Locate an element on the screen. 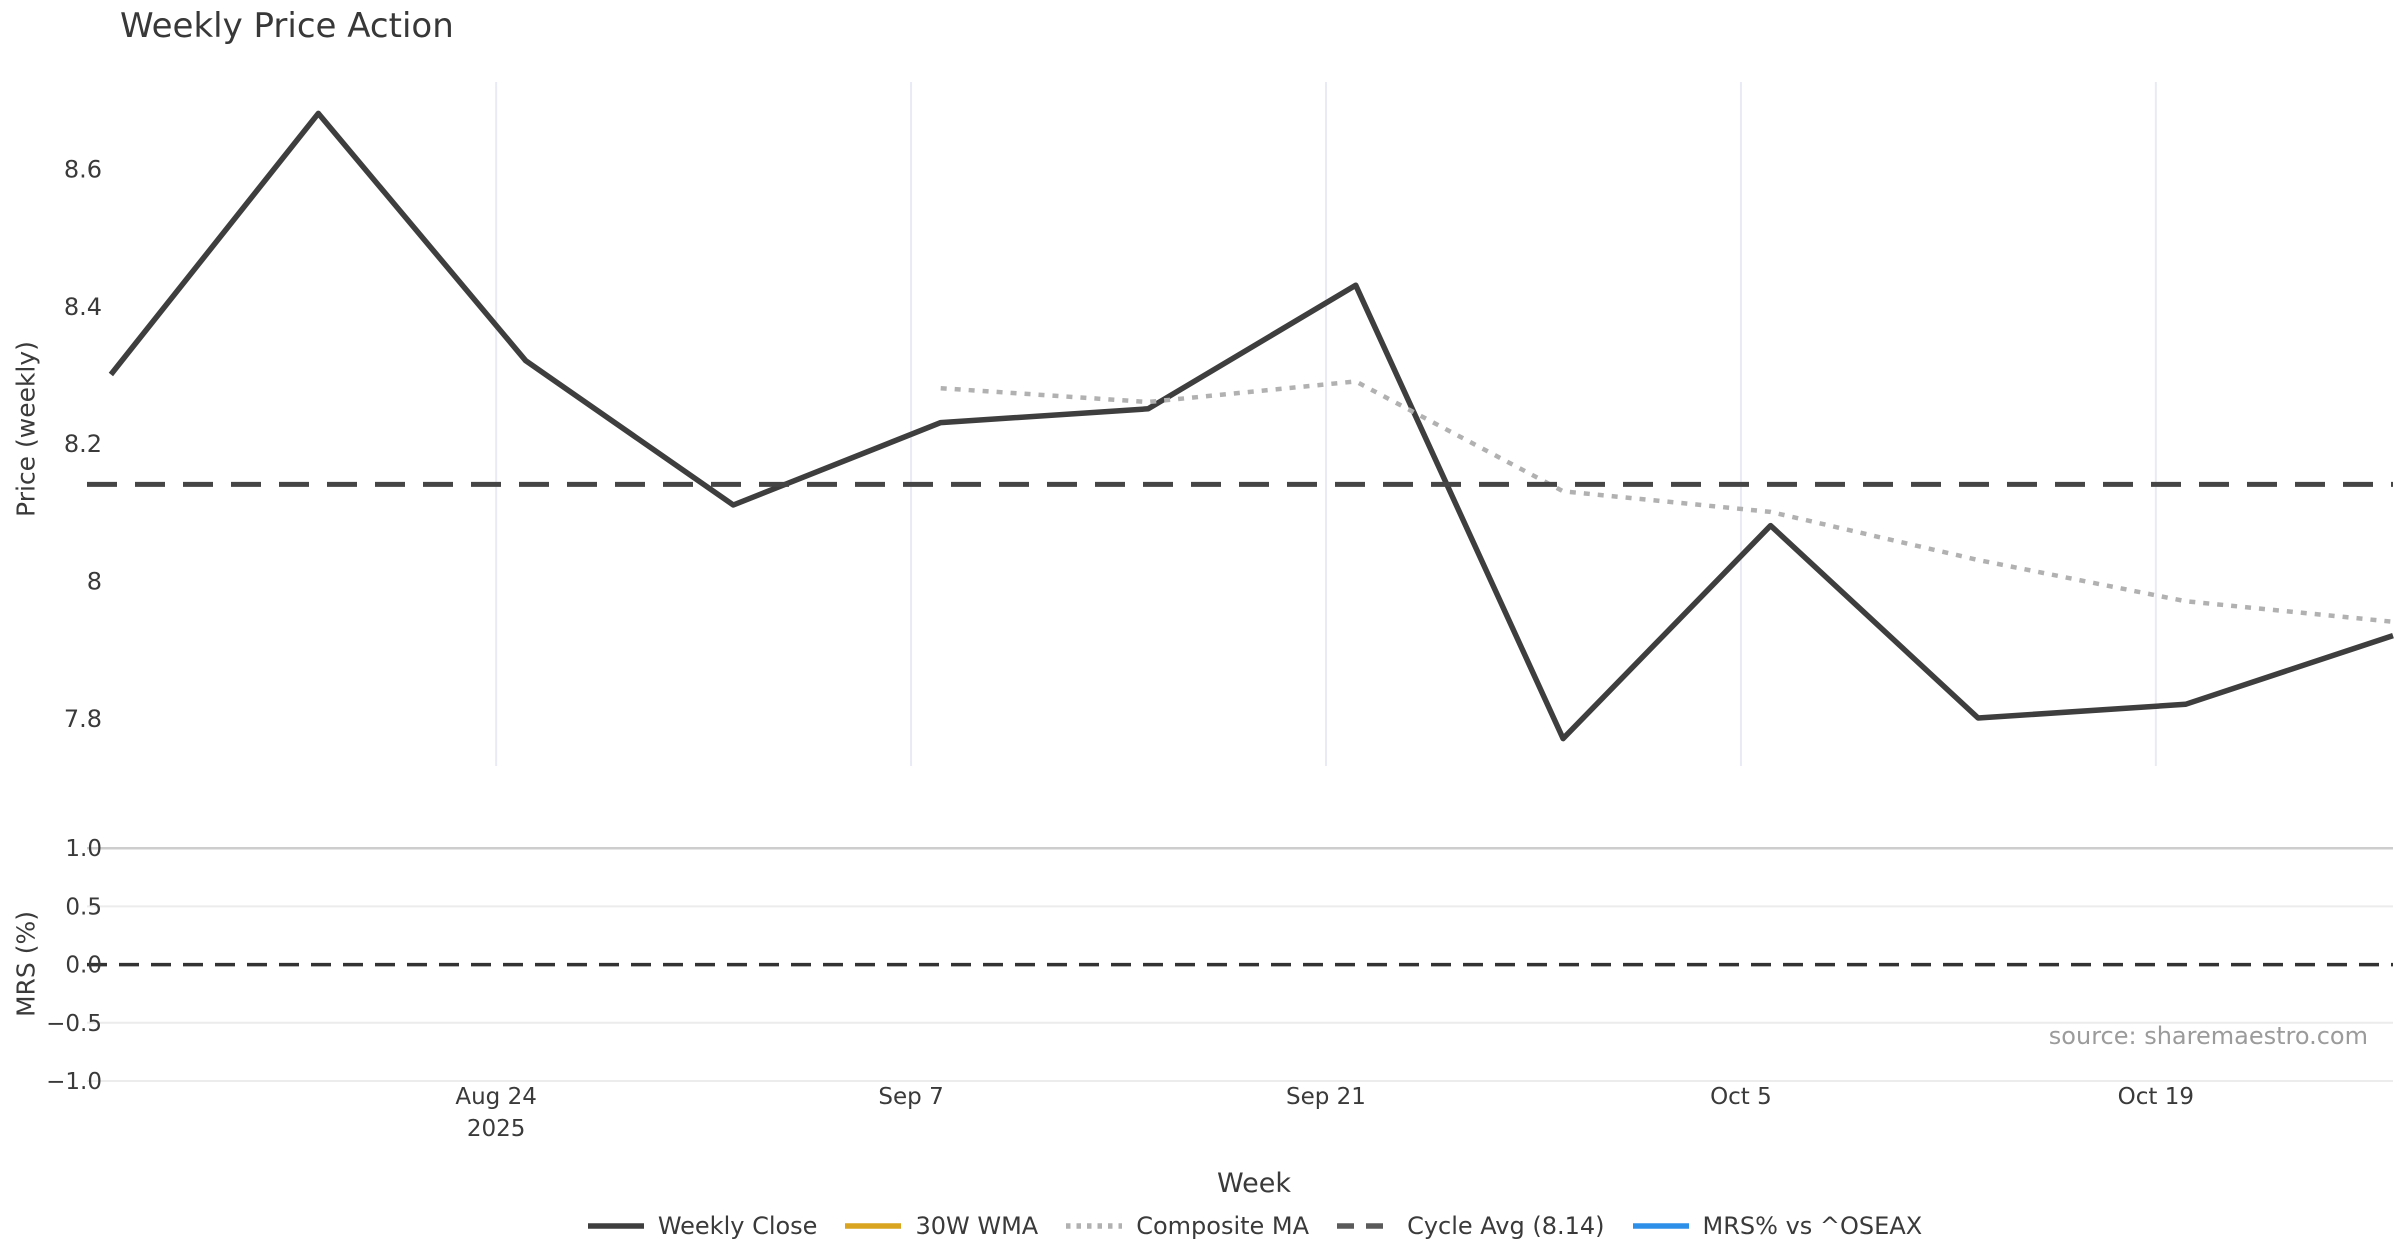 The image size is (2400, 1260). x-tick-label: Oct 19 is located at coordinates (2156, 1097).